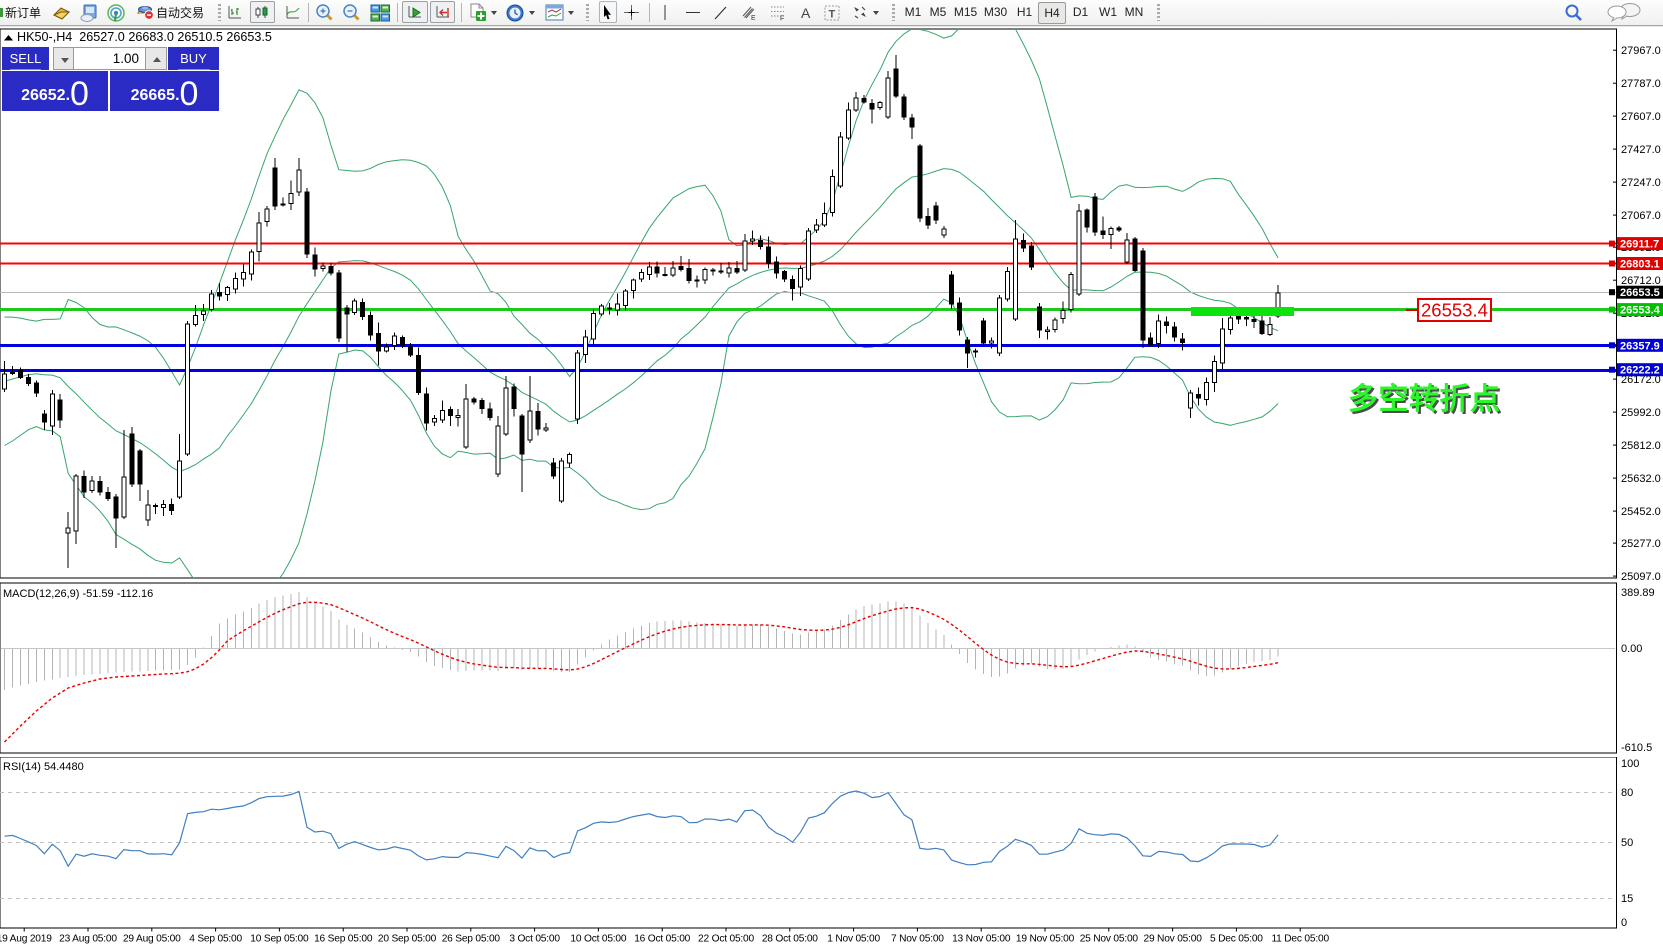  What do you see at coordinates (1172, 939) in the screenshot?
I see `svg-text: 29 Nov 05:00` at bounding box center [1172, 939].